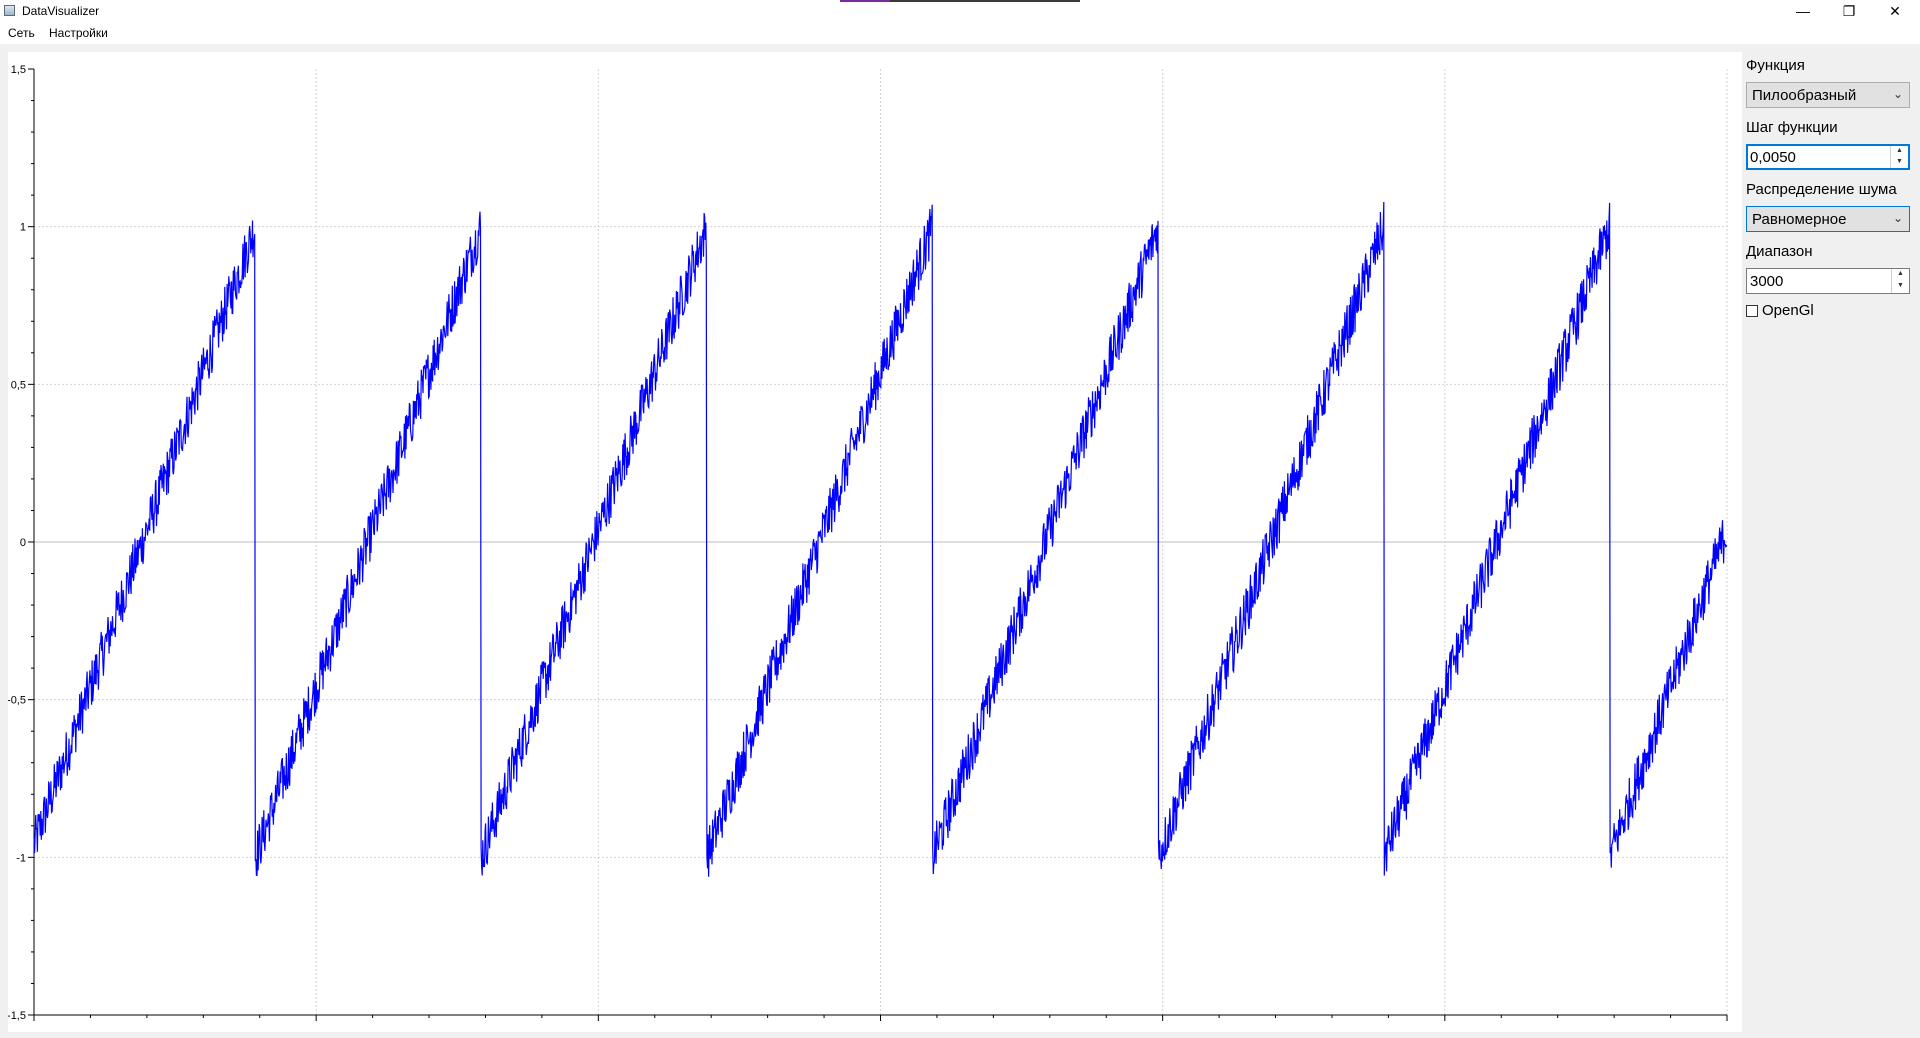 The height and width of the screenshot is (1038, 1920). I want to click on y-tick-label: -1, so click(21, 858).